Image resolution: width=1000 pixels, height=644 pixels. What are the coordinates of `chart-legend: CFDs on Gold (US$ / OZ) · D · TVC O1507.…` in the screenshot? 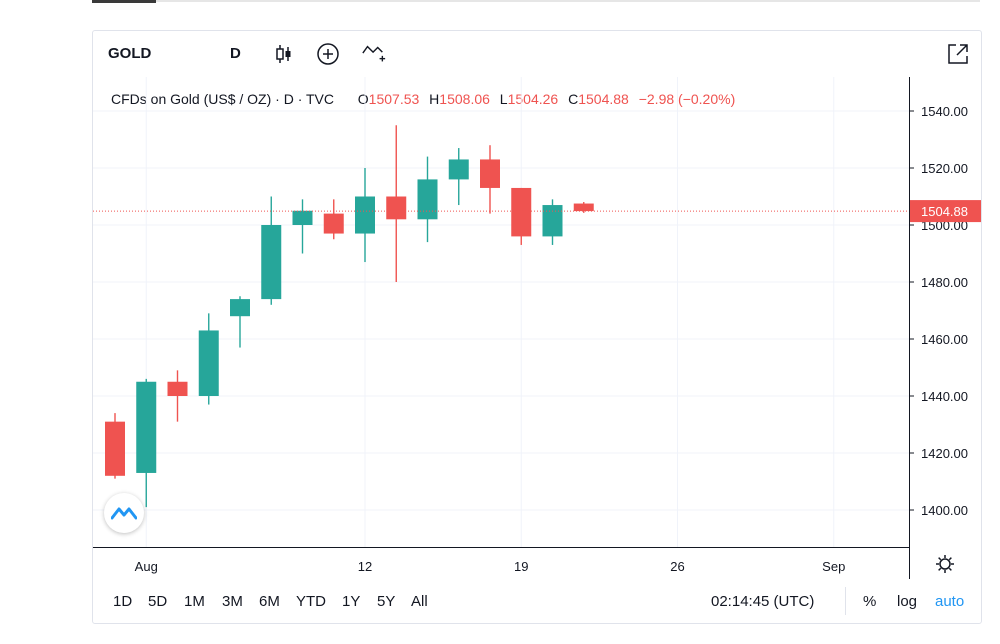 It's located at (423, 99).